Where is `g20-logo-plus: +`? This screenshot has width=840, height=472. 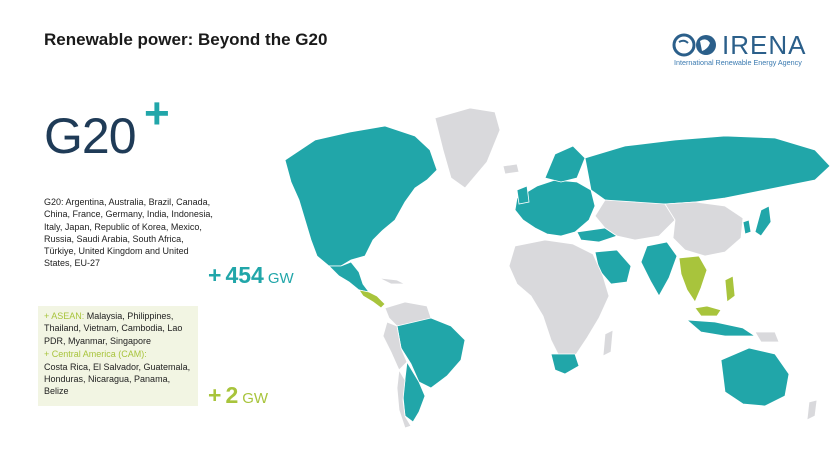 g20-logo-plus: + is located at coordinates (157, 113).